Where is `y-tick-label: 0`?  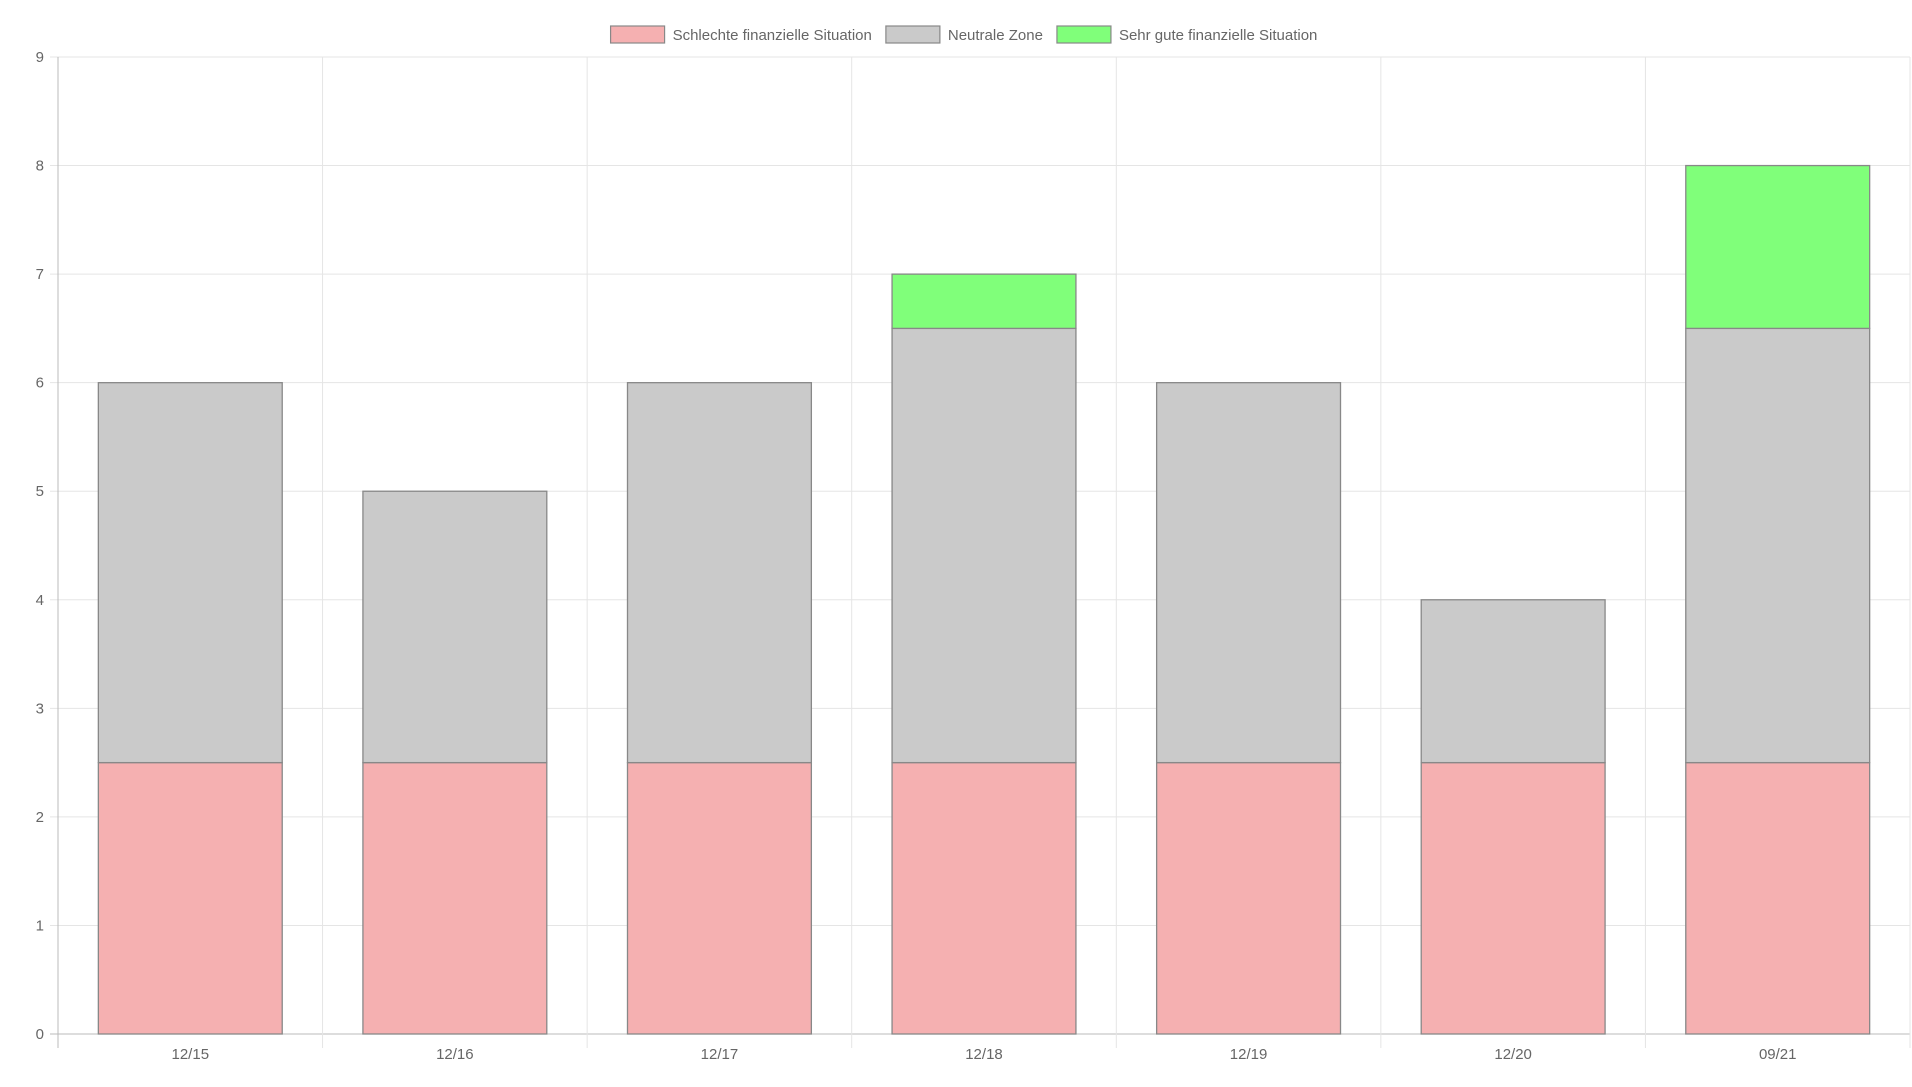 y-tick-label: 0 is located at coordinates (40, 1034).